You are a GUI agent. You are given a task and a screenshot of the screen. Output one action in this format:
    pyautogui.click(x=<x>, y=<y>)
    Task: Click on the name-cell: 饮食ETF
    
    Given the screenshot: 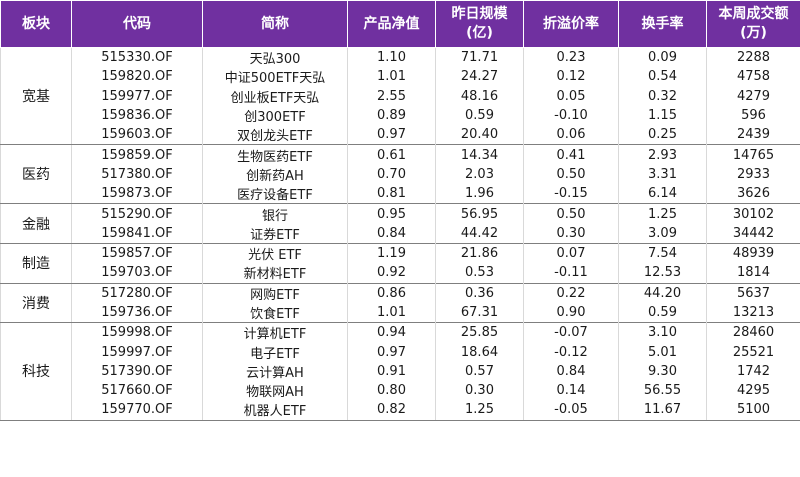 What is the action you would take?
    pyautogui.click(x=275, y=312)
    